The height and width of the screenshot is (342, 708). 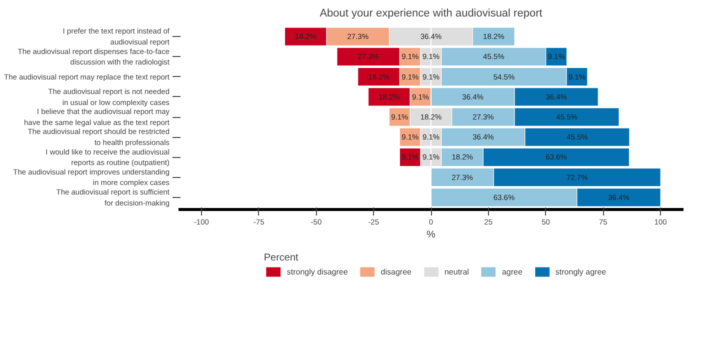 What do you see at coordinates (580, 271) in the screenshot?
I see `legend-label: strongly agree` at bounding box center [580, 271].